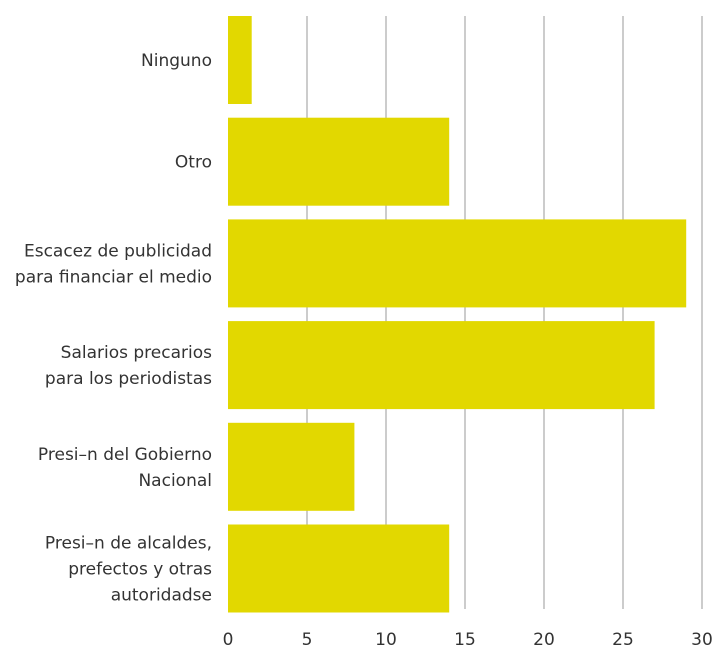 The image size is (713, 651). Describe the element at coordinates (702, 640) in the screenshot. I see `x-tick-label: 30` at that location.